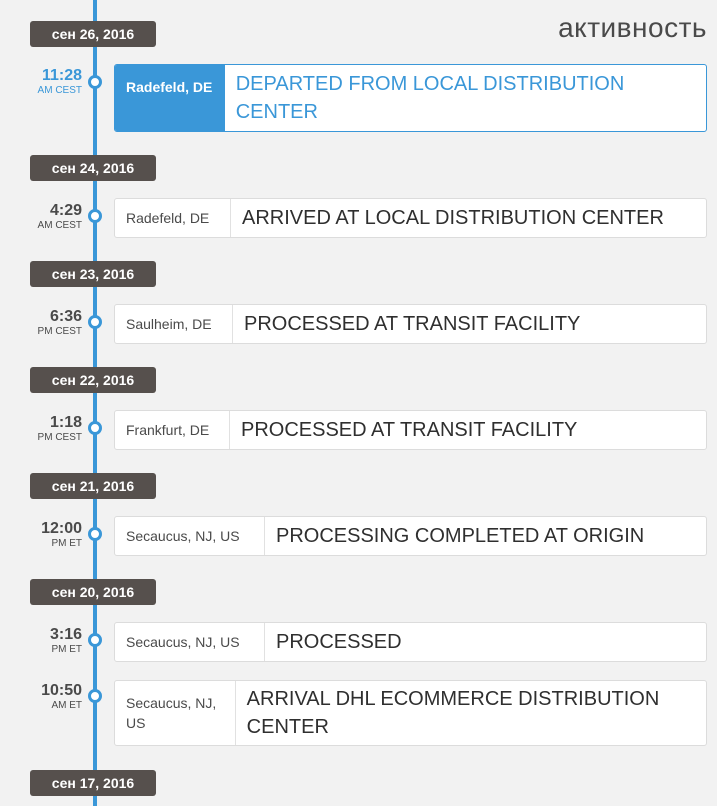 This screenshot has width=717, height=806. Describe the element at coordinates (65, 316) in the screenshot. I see `event-time-value: 6:36` at that location.